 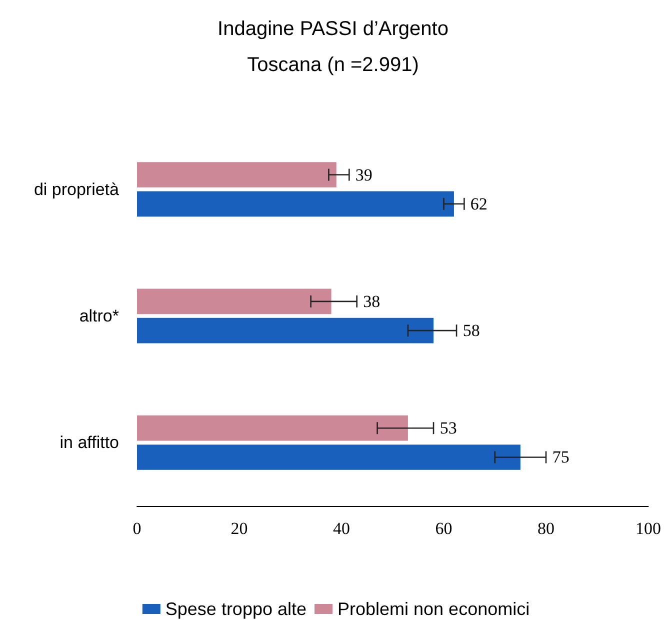 What do you see at coordinates (77, 189) in the screenshot?
I see `y-tick-label: di proprietà` at bounding box center [77, 189].